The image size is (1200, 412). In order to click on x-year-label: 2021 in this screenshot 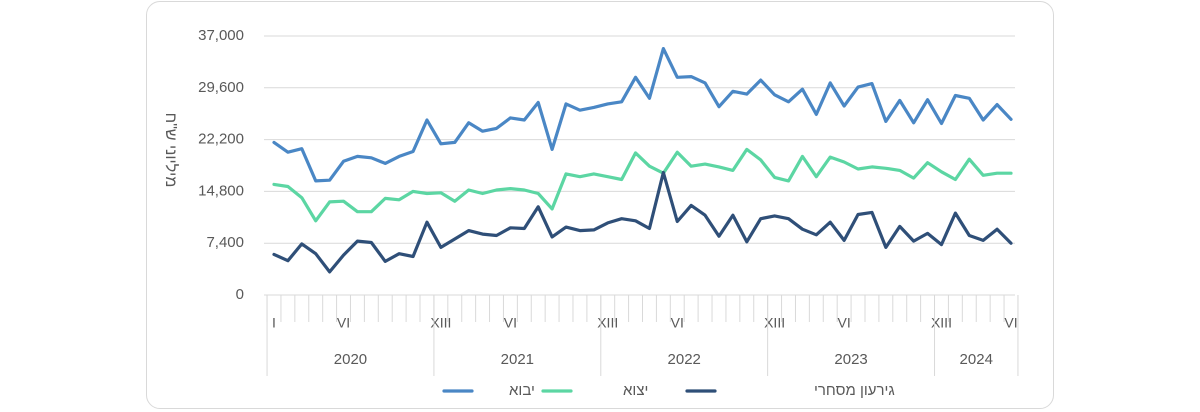, I will do `click(517, 359)`.